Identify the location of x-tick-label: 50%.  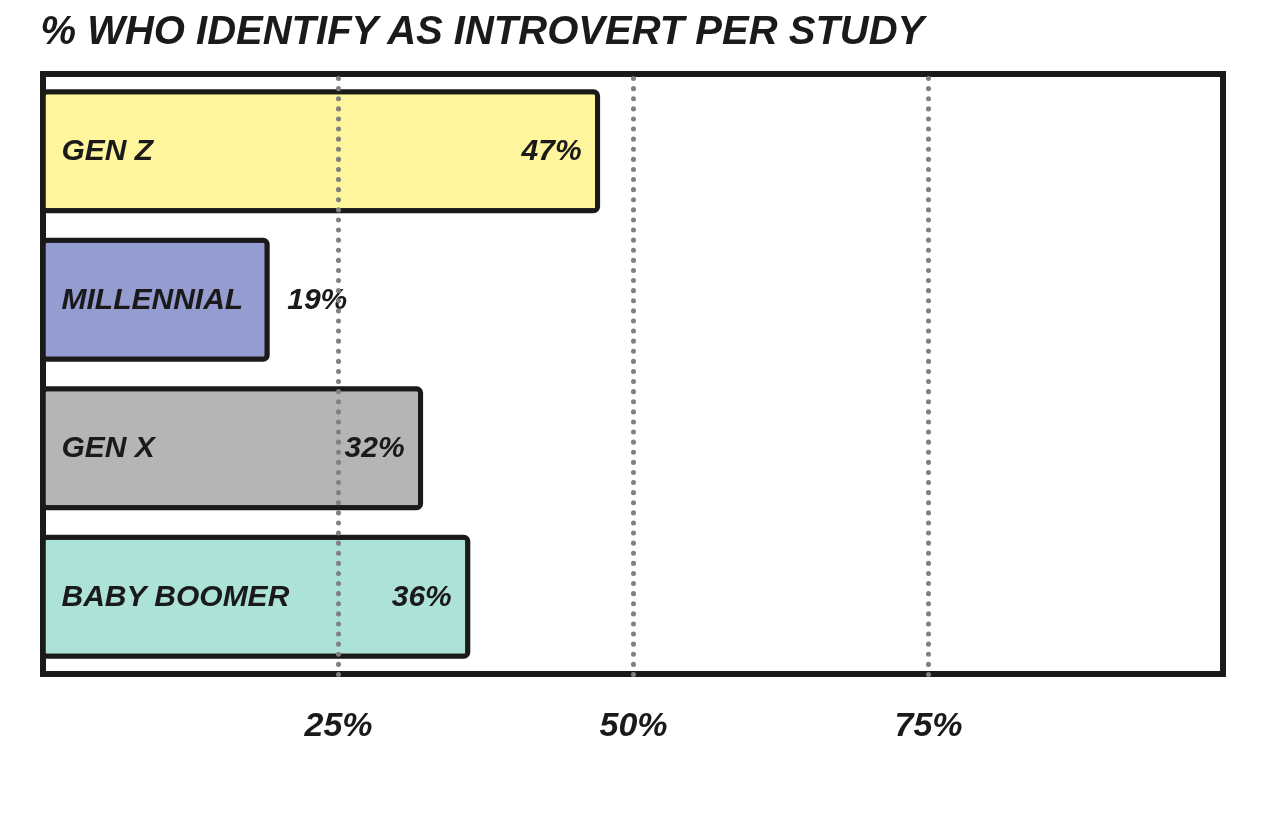
(633, 723).